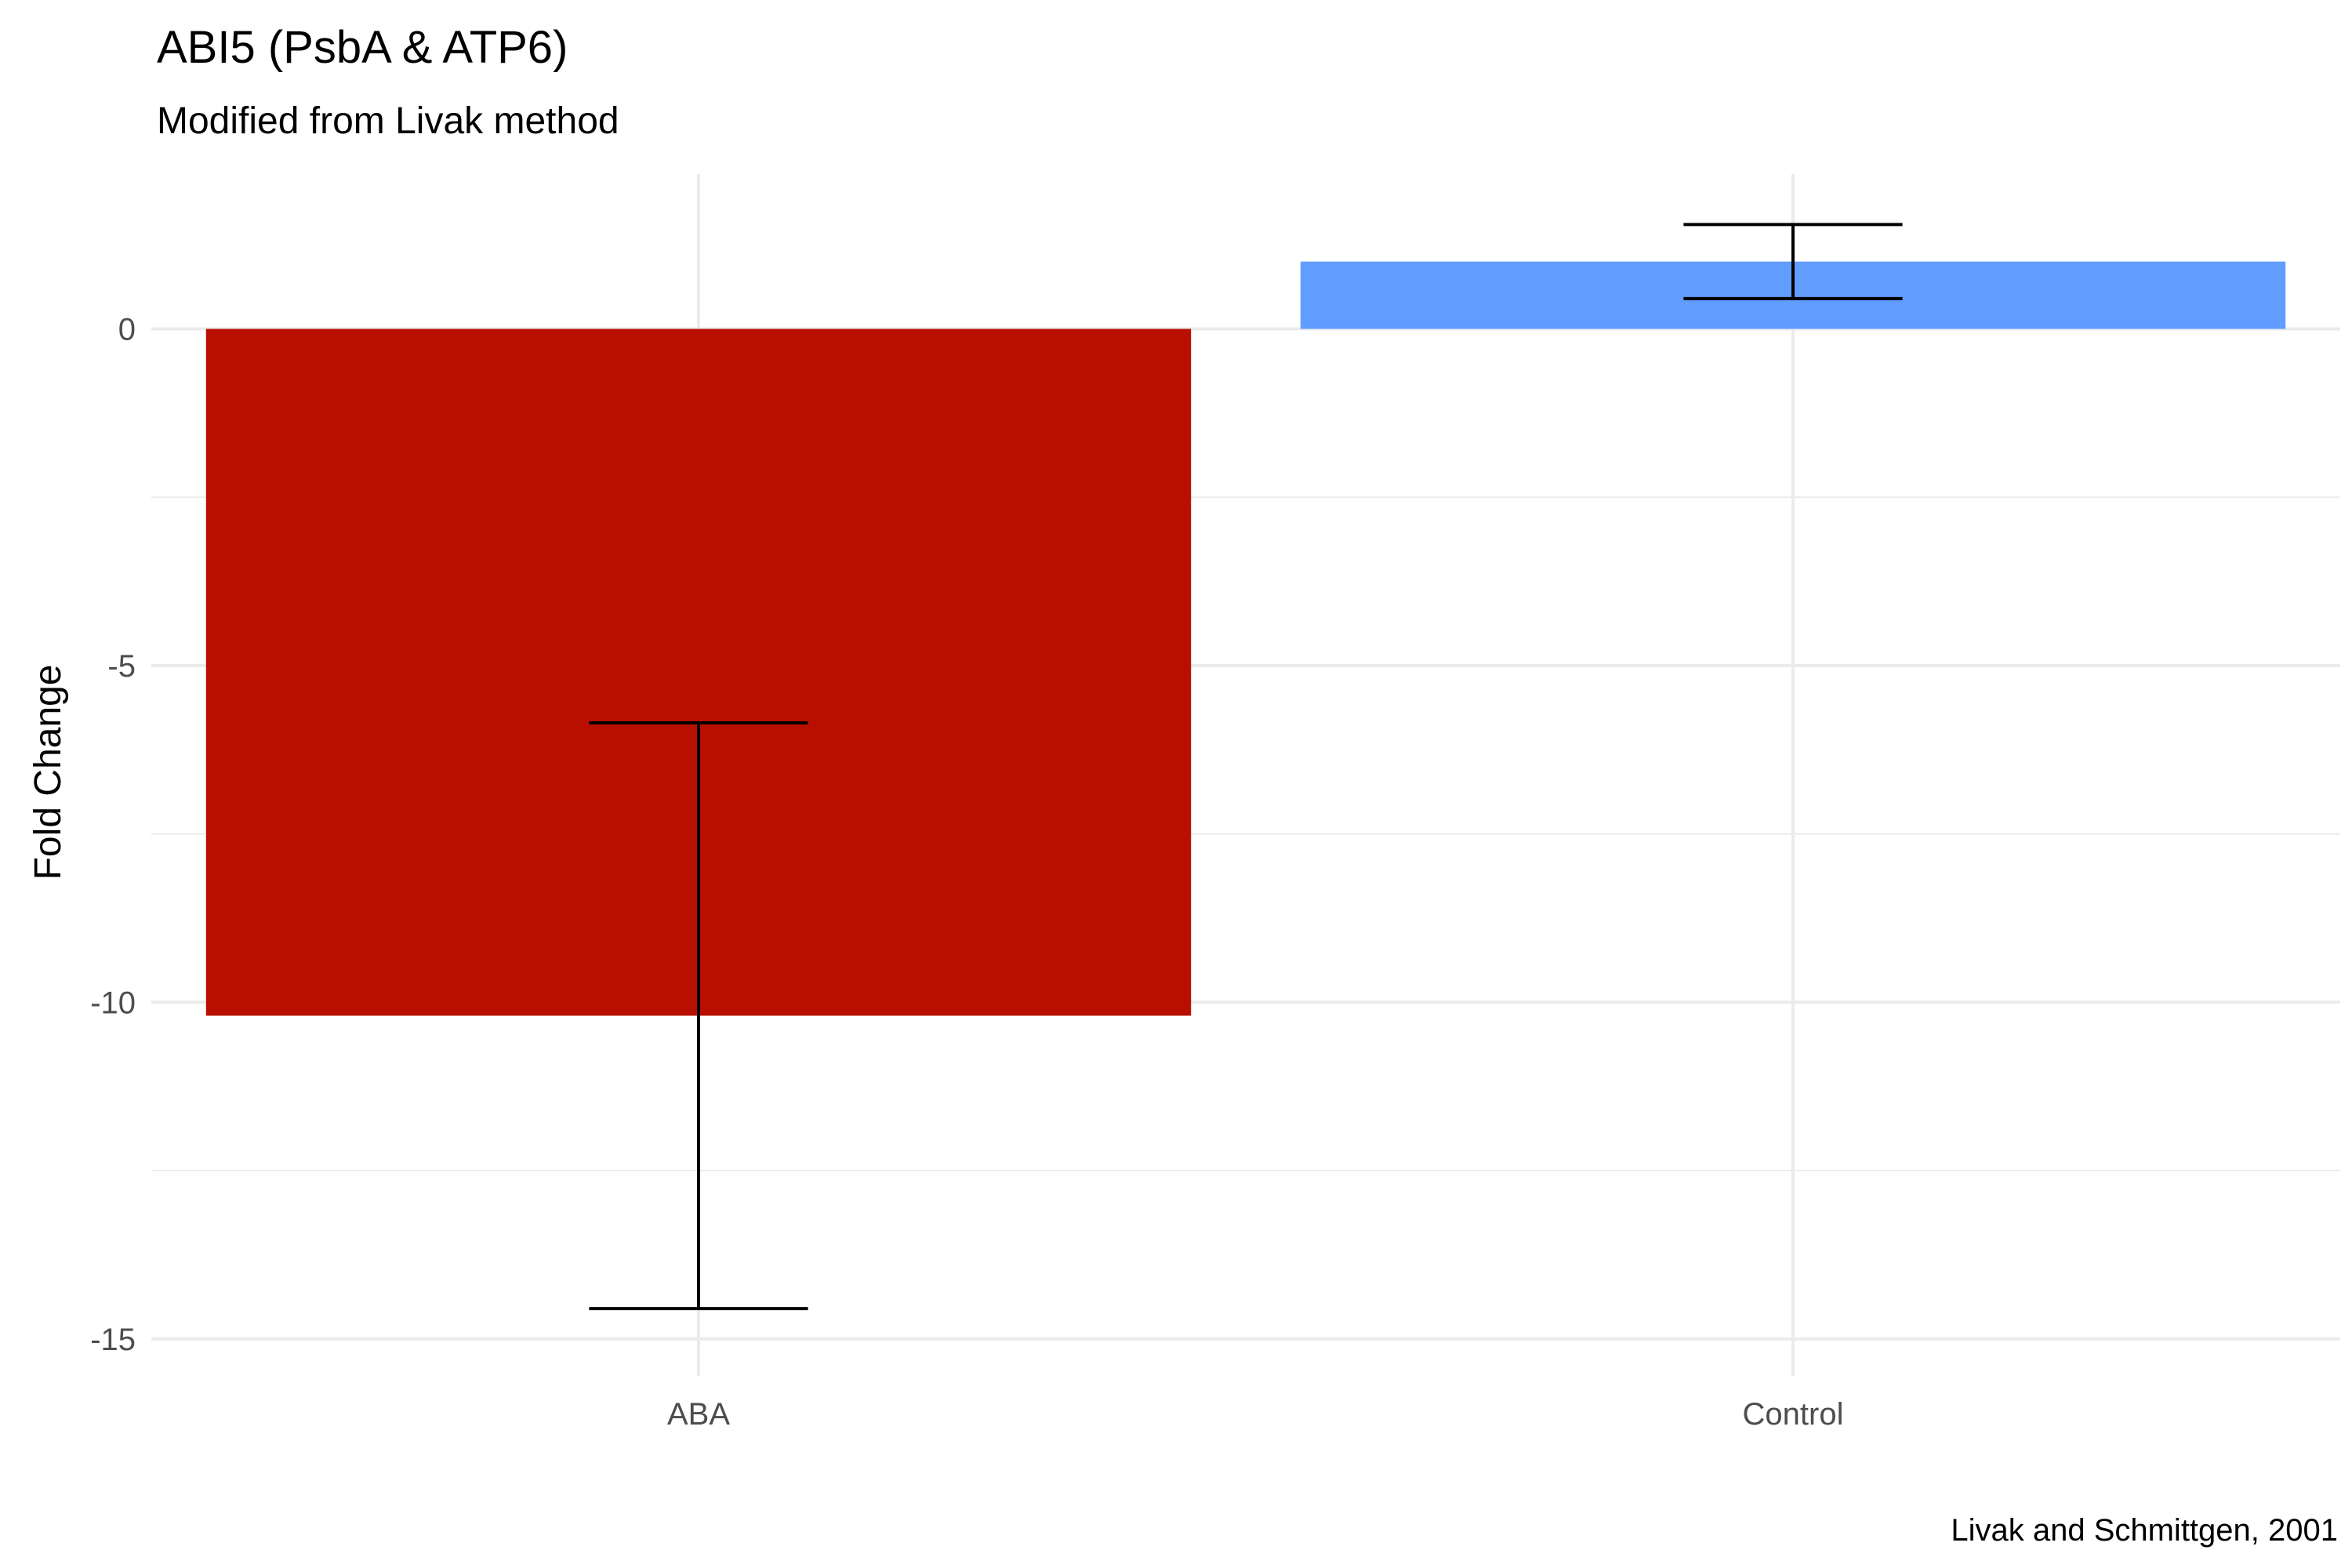 This screenshot has width=2352, height=1568. What do you see at coordinates (2144, 1530) in the screenshot?
I see `chart-caption: Livak and Schmittgen, 2001` at bounding box center [2144, 1530].